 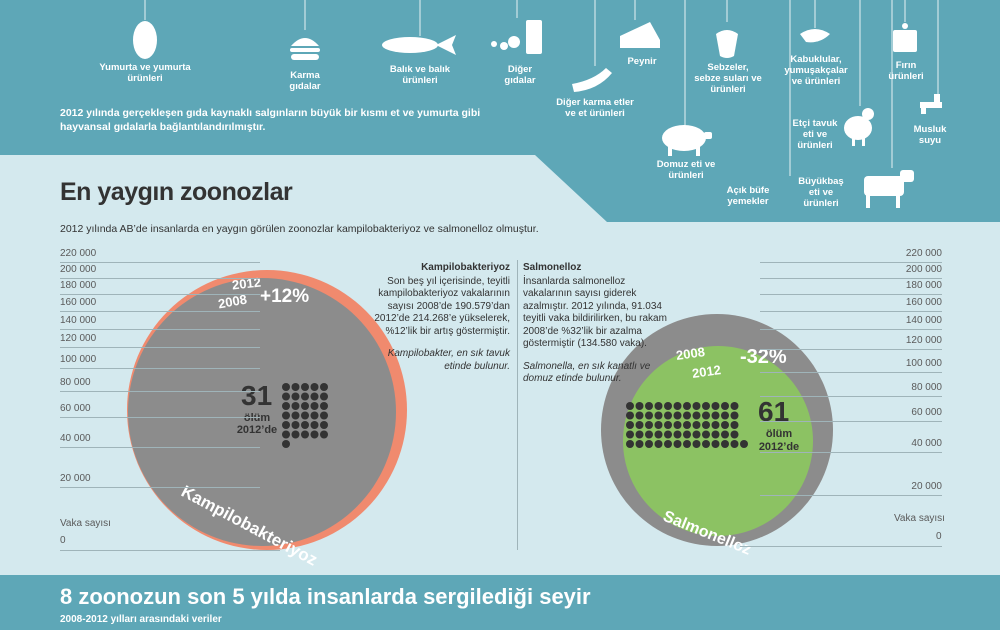 I want to click on chicken-icon, so click(x=859, y=127).